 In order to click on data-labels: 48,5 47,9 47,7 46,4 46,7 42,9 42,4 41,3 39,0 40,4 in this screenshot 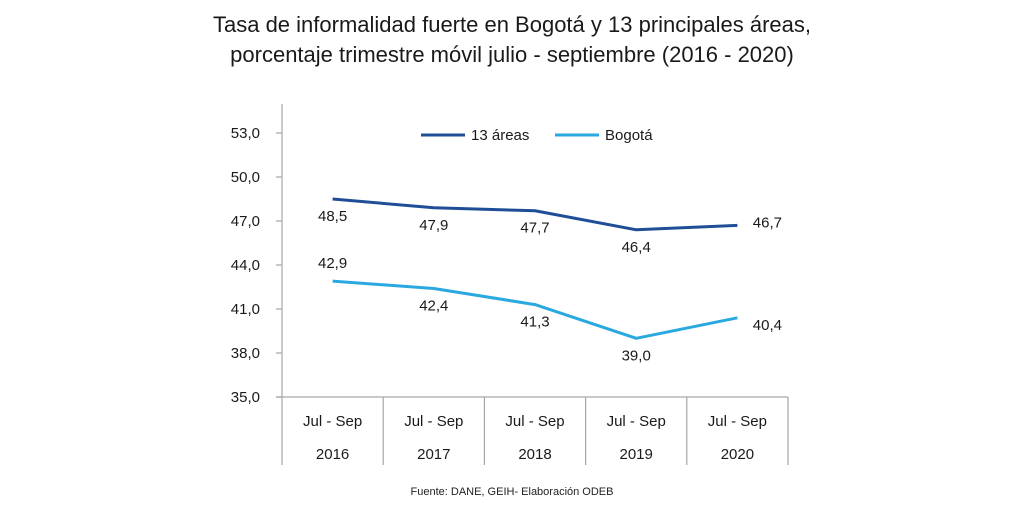, I will do `click(550, 286)`.